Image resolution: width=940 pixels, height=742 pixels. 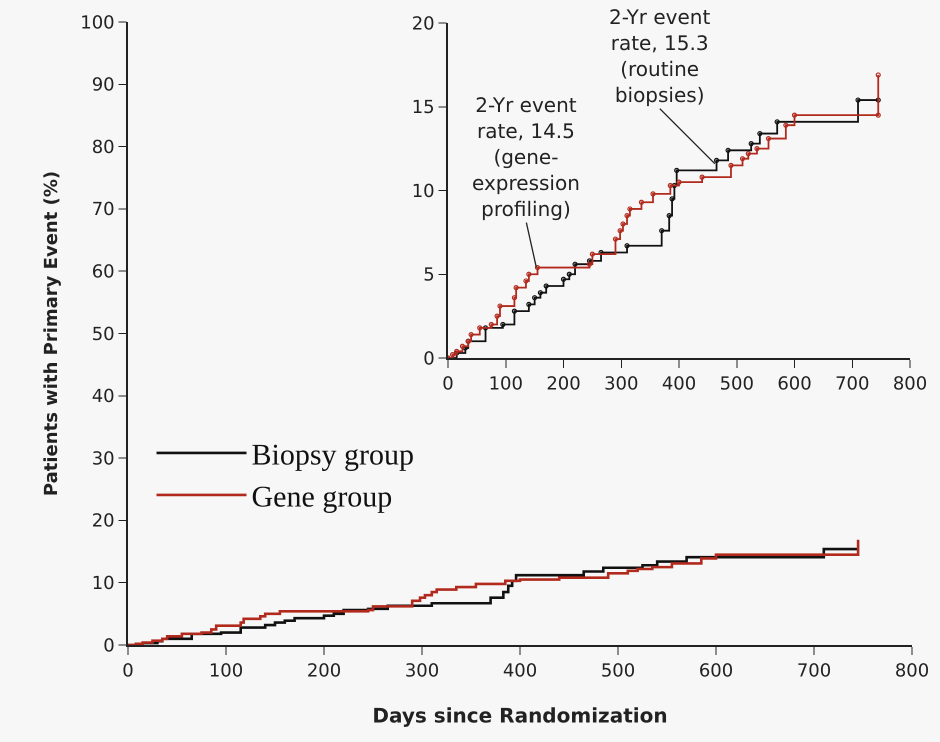 I want to click on x-axis-title: Days since Randomization, so click(x=520, y=715).